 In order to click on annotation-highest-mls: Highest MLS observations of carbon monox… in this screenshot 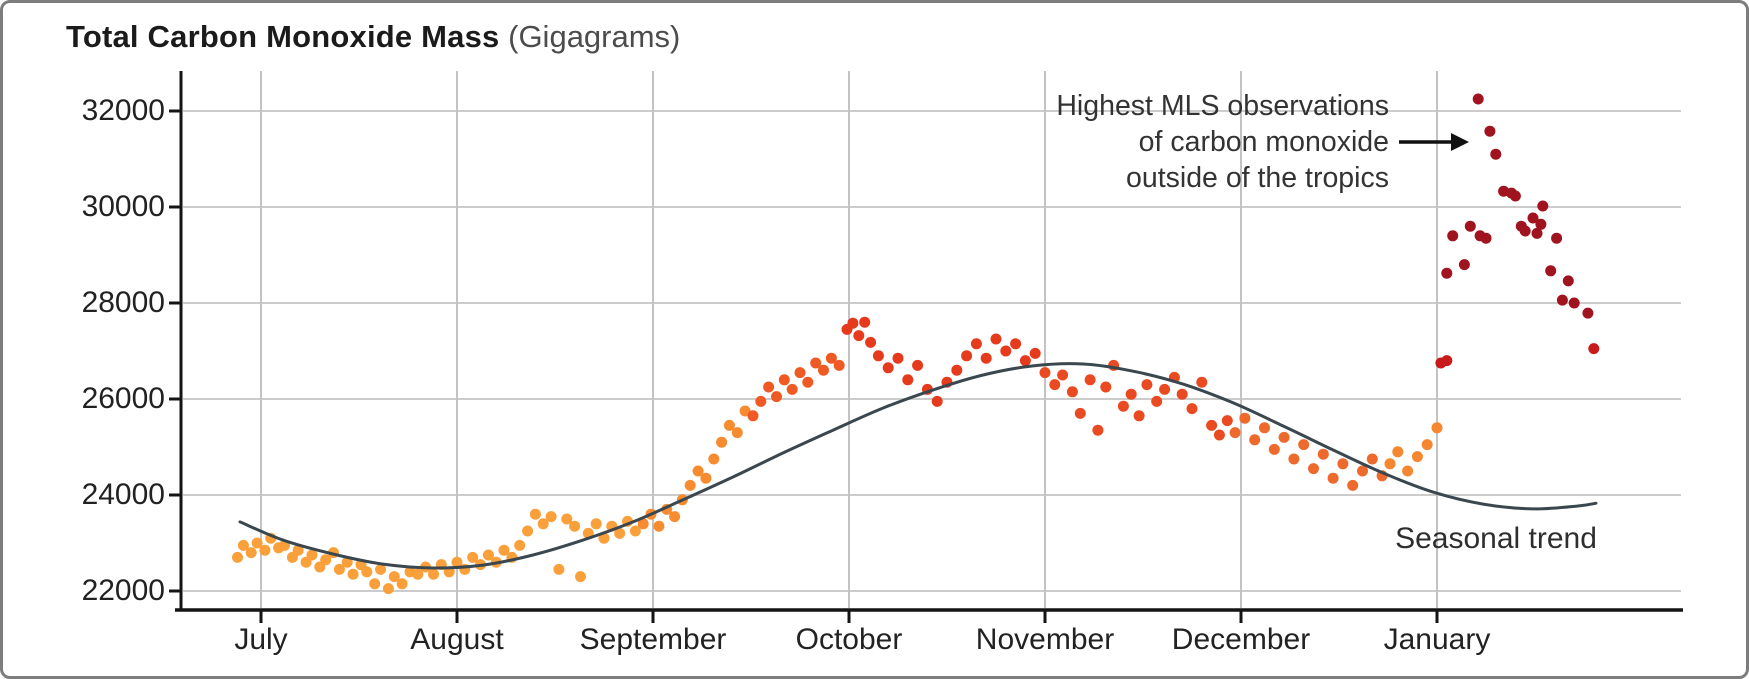, I will do `click(1222, 142)`.